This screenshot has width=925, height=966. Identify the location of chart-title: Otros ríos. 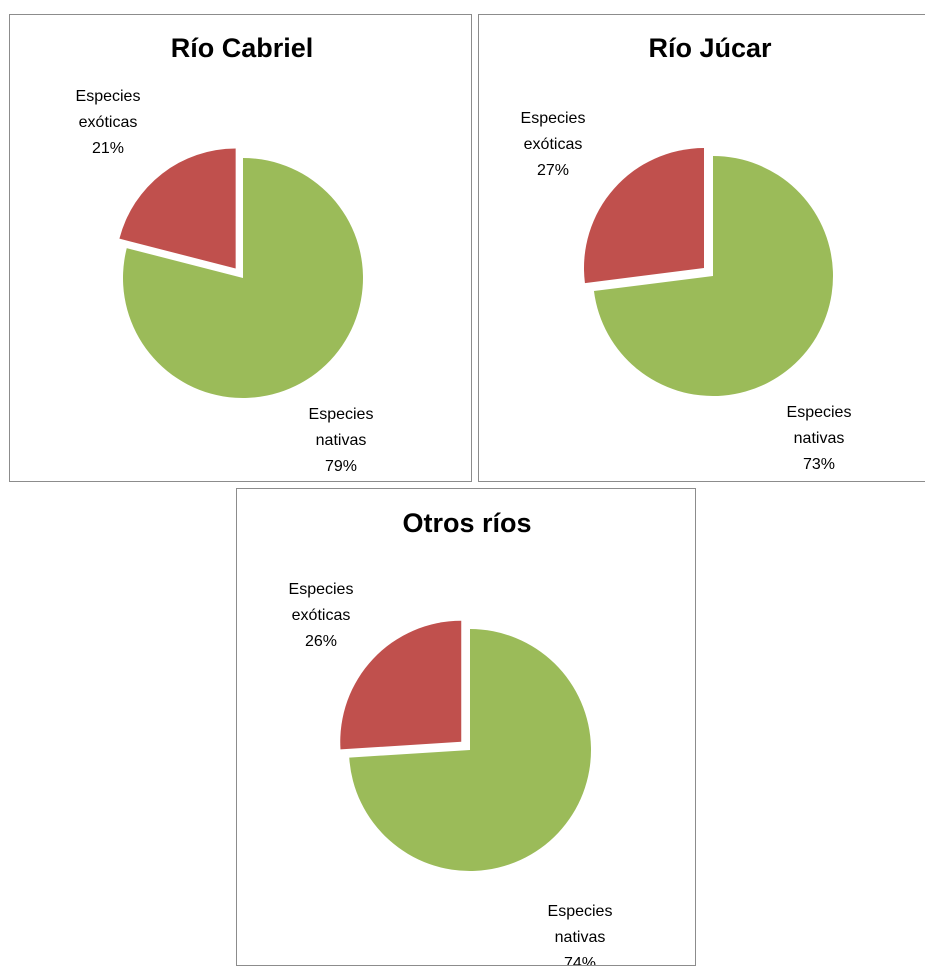
(466, 523).